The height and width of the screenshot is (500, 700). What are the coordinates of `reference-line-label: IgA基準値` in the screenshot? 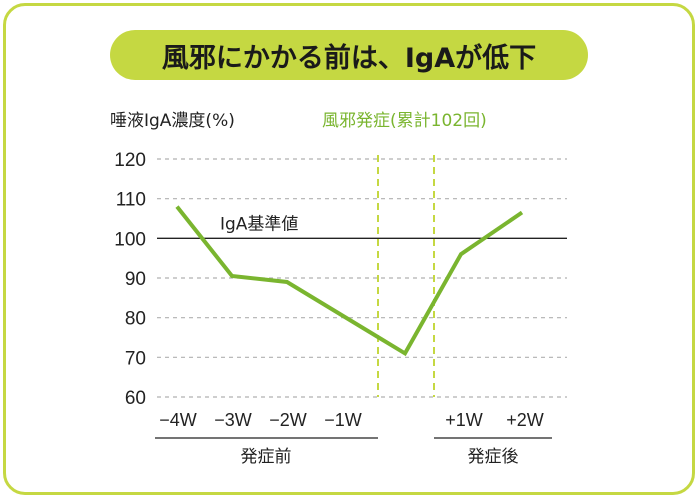 It's located at (259, 224).